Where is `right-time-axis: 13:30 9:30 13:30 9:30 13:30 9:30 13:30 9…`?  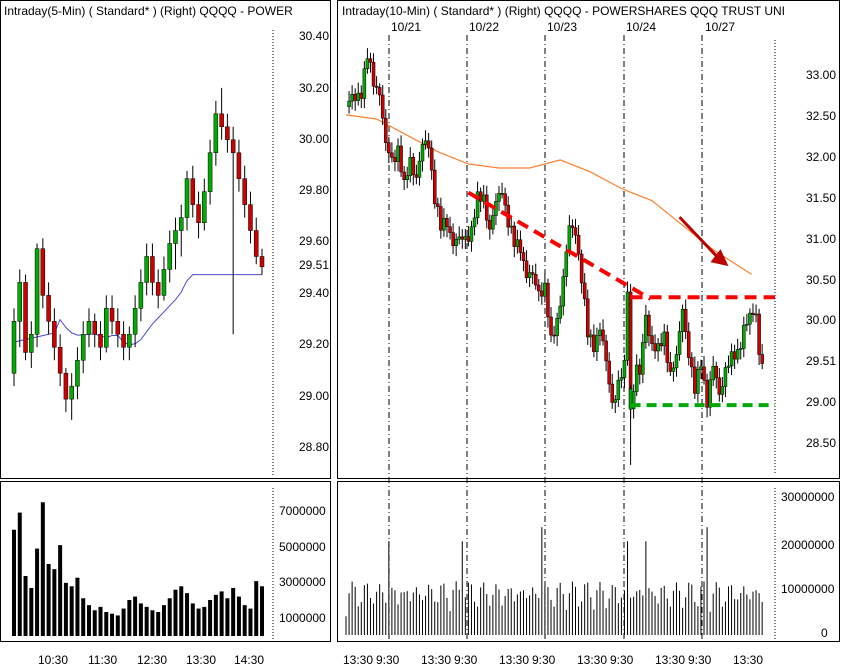
right-time-axis: 13:30 9:30 13:30 9:30 13:30 9:30 13:30 9… is located at coordinates (553, 660).